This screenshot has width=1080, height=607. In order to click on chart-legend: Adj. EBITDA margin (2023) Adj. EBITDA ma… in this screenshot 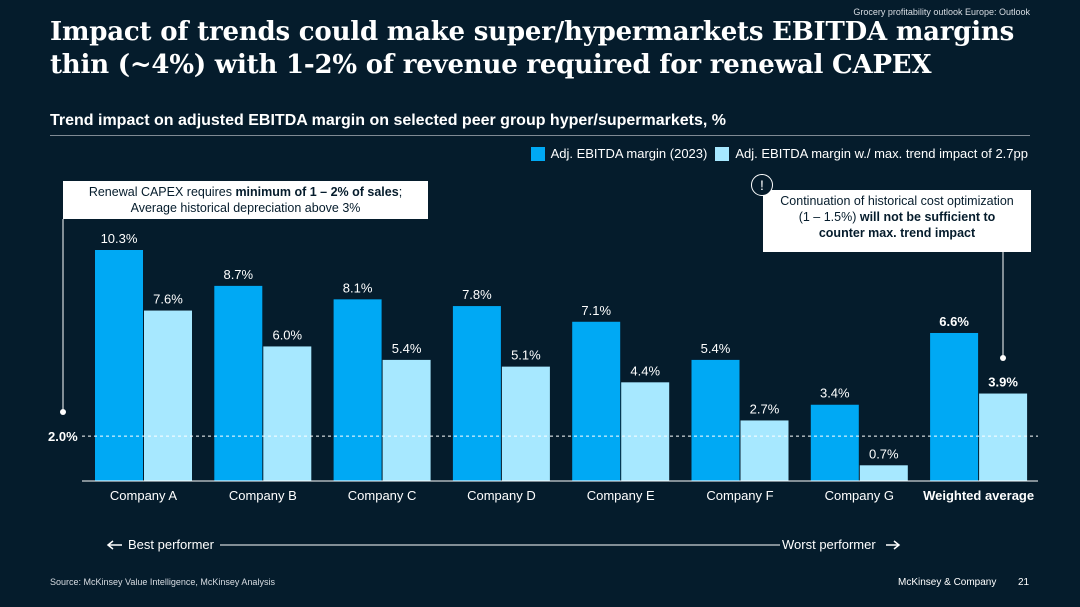, I will do `click(779, 153)`.